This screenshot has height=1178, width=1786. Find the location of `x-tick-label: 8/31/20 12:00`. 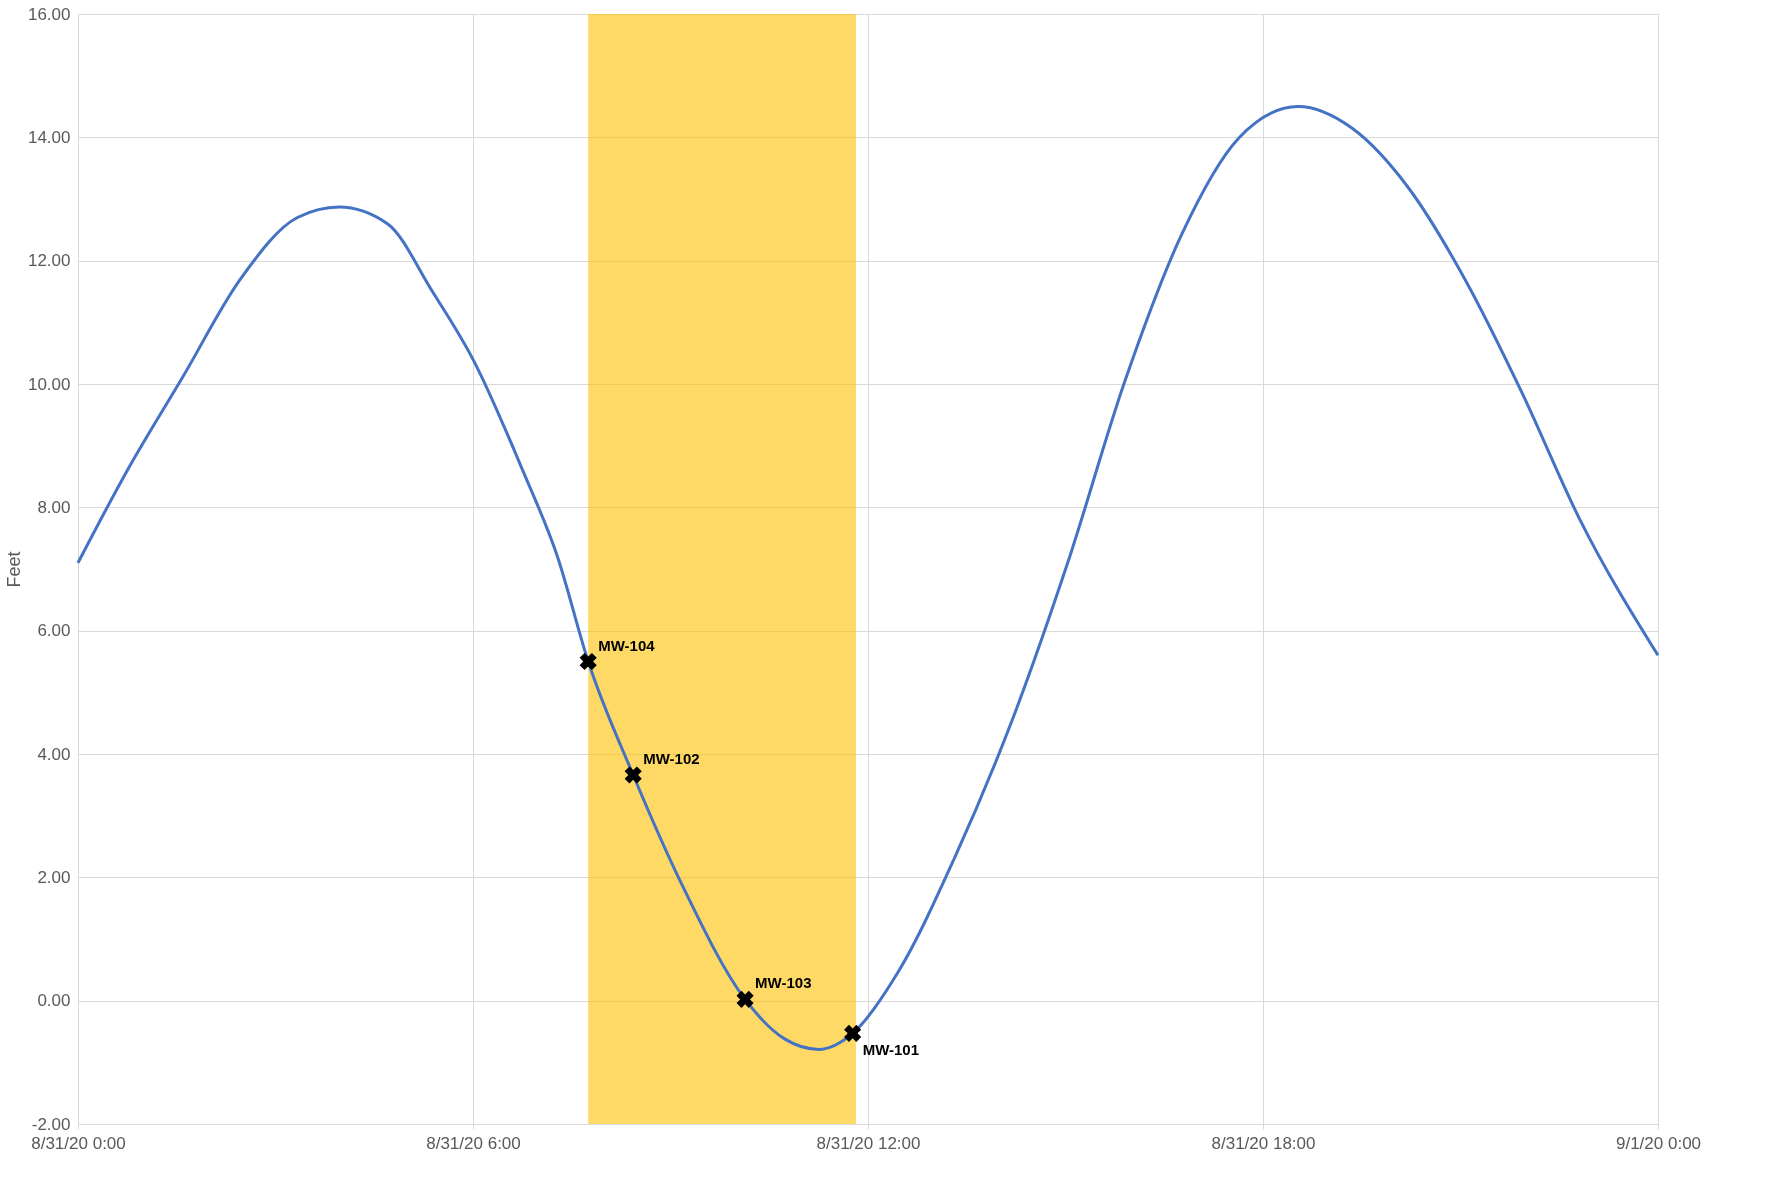

x-tick-label: 8/31/20 12:00 is located at coordinates (868, 1143).